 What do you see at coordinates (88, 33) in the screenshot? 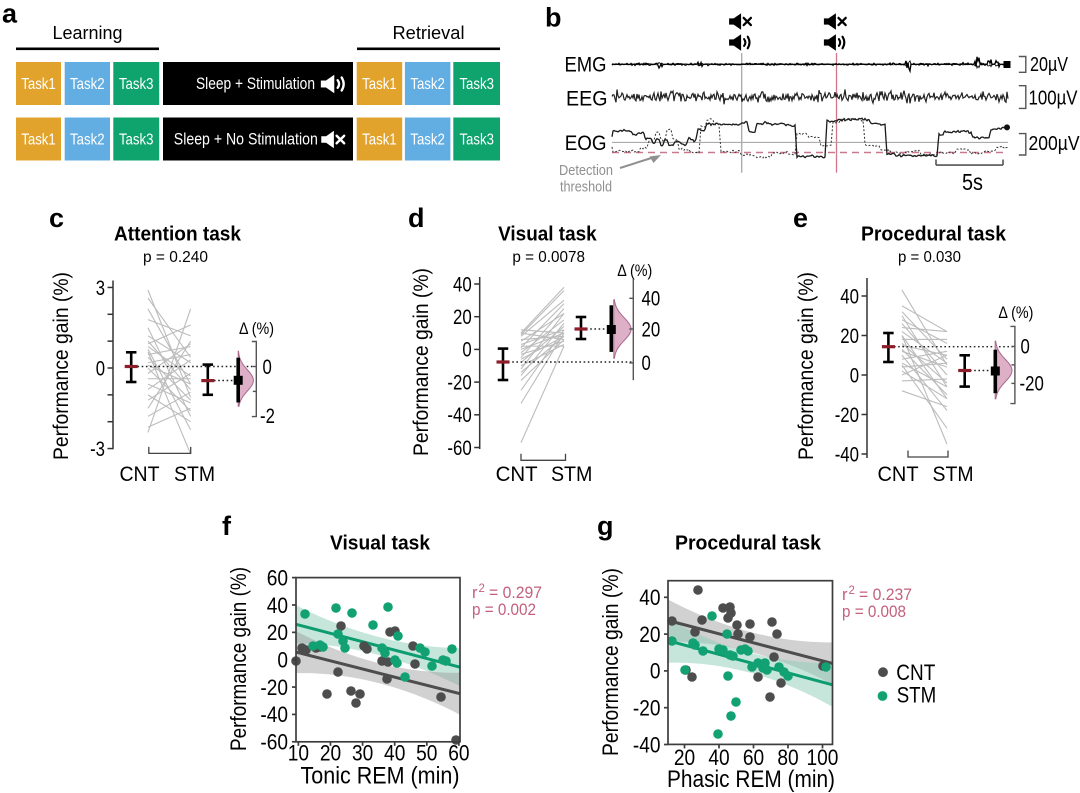
I see `svg-text: Learning` at bounding box center [88, 33].